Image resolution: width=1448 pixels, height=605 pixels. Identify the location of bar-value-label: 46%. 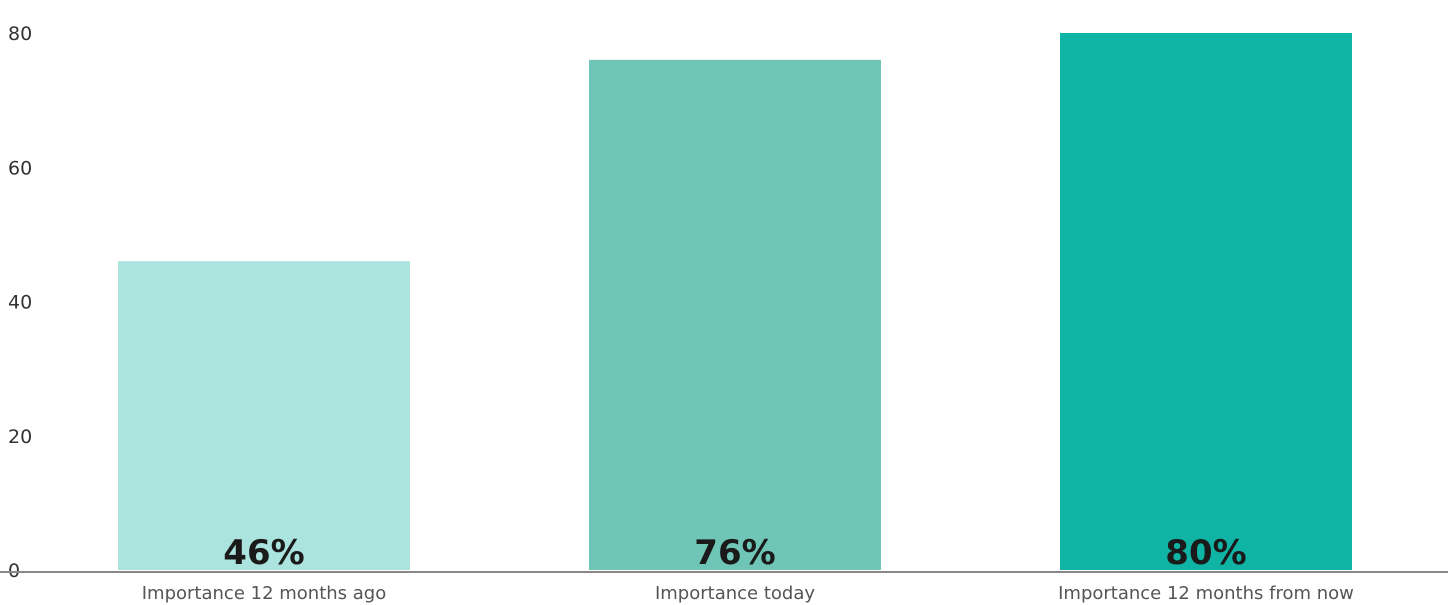
(263, 553).